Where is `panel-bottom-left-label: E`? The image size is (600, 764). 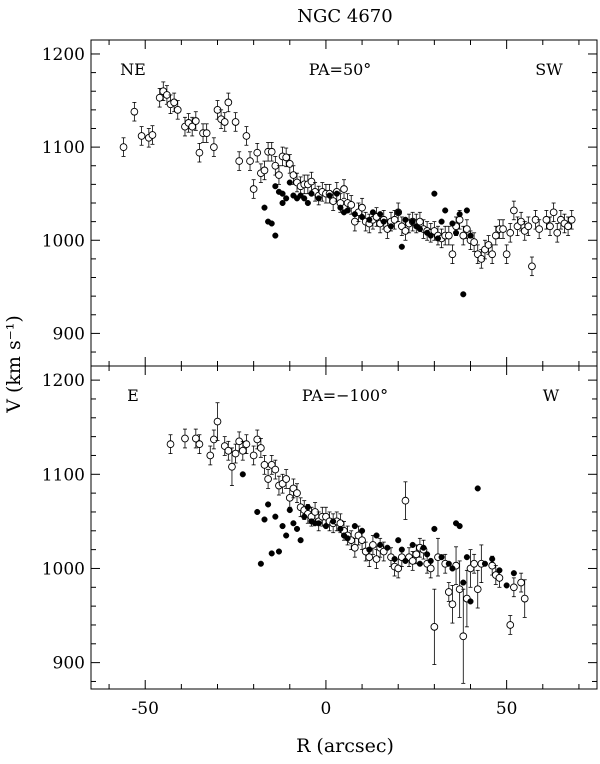 panel-bottom-left-label: E is located at coordinates (133, 395).